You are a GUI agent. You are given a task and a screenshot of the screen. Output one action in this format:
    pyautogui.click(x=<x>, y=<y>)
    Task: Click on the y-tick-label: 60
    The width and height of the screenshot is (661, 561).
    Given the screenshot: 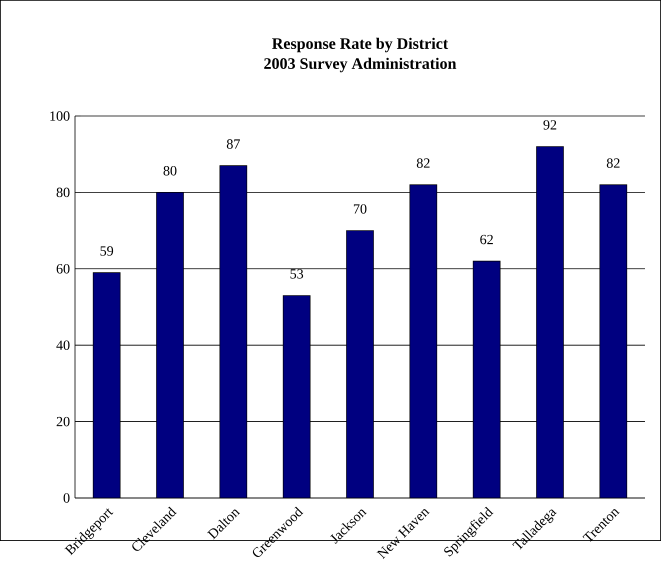 What is the action you would take?
    pyautogui.click(x=63, y=269)
    